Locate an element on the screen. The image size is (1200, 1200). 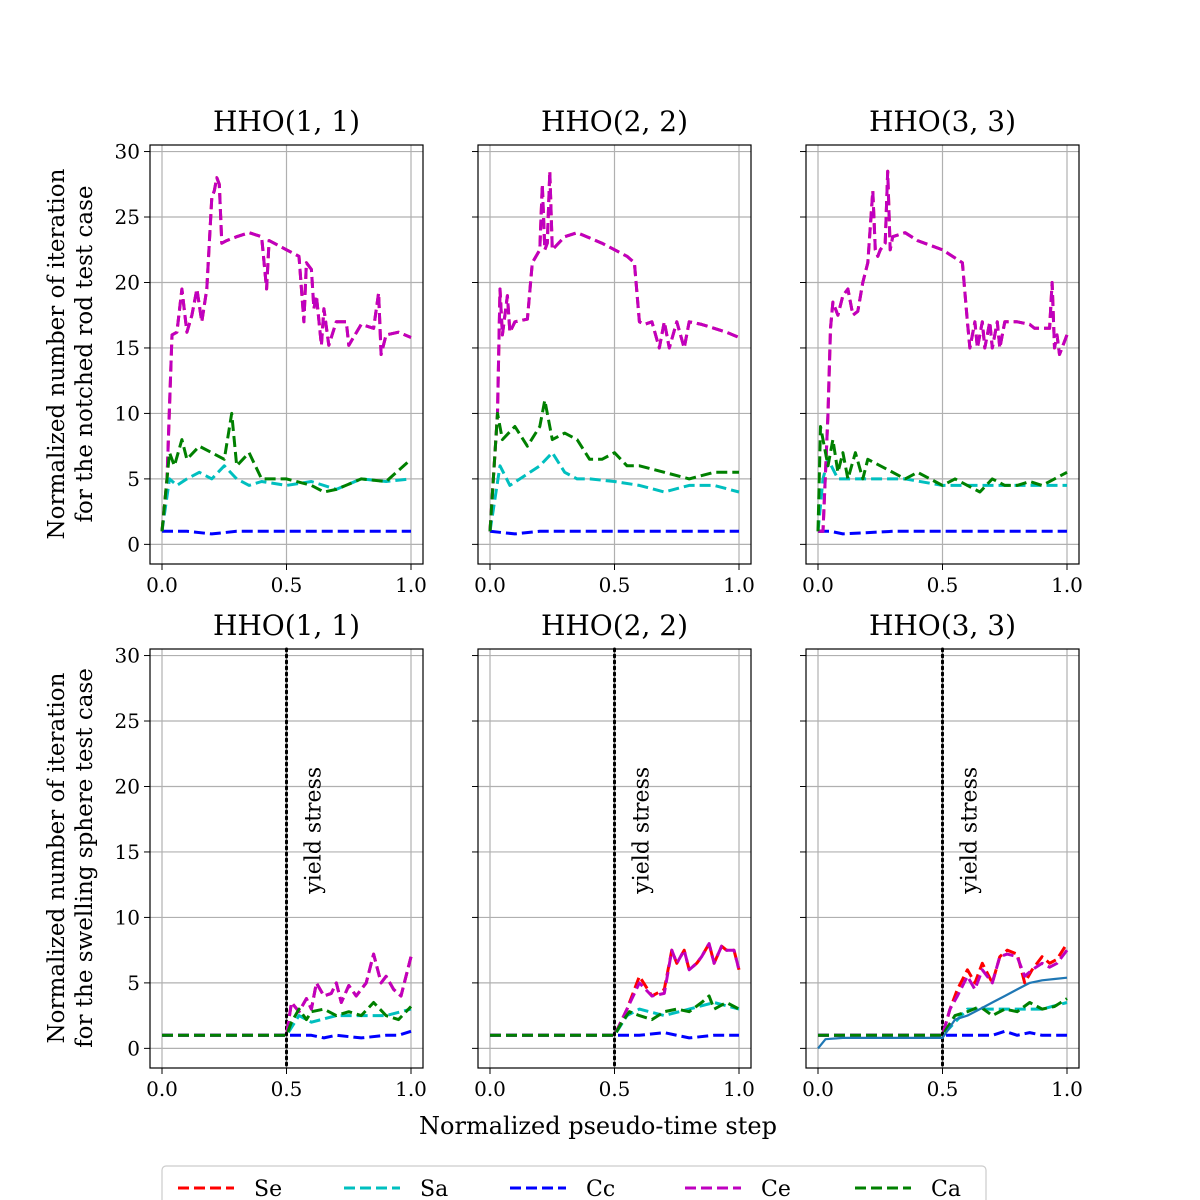
series-solid-line is located at coordinates (942, 1013).